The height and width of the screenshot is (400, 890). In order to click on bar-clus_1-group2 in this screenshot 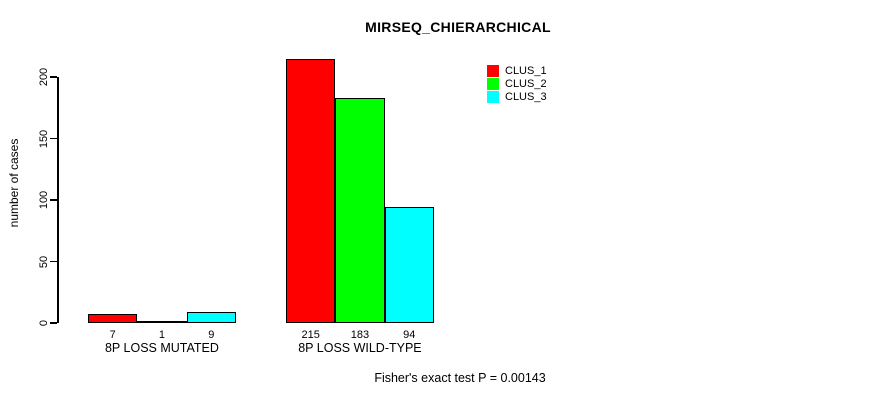, I will do `click(311, 190)`.